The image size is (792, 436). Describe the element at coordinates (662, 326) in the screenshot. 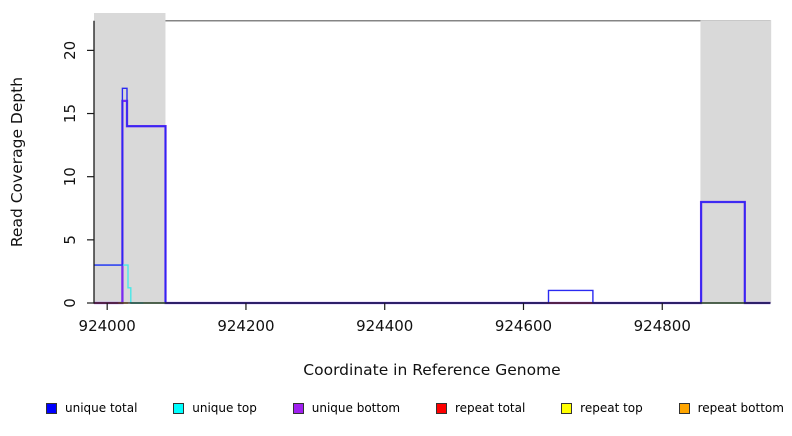

I see `x-tick-label: 924800` at that location.